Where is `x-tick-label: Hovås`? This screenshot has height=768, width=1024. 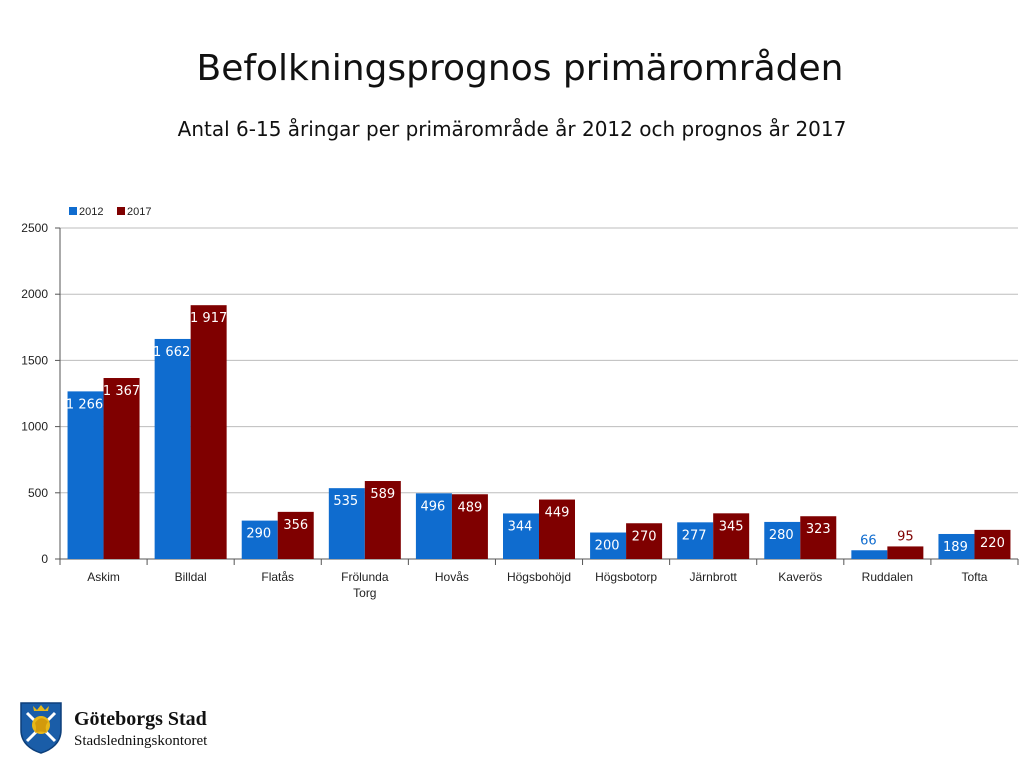
x-tick-label: Hovås is located at coordinates (452, 577).